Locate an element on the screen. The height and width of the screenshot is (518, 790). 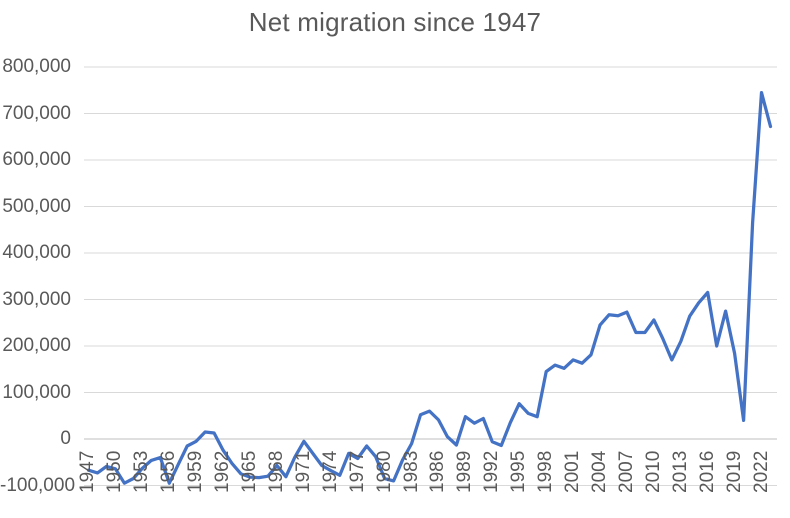
chart-title: Net migration since 1947 is located at coordinates (395, 22).